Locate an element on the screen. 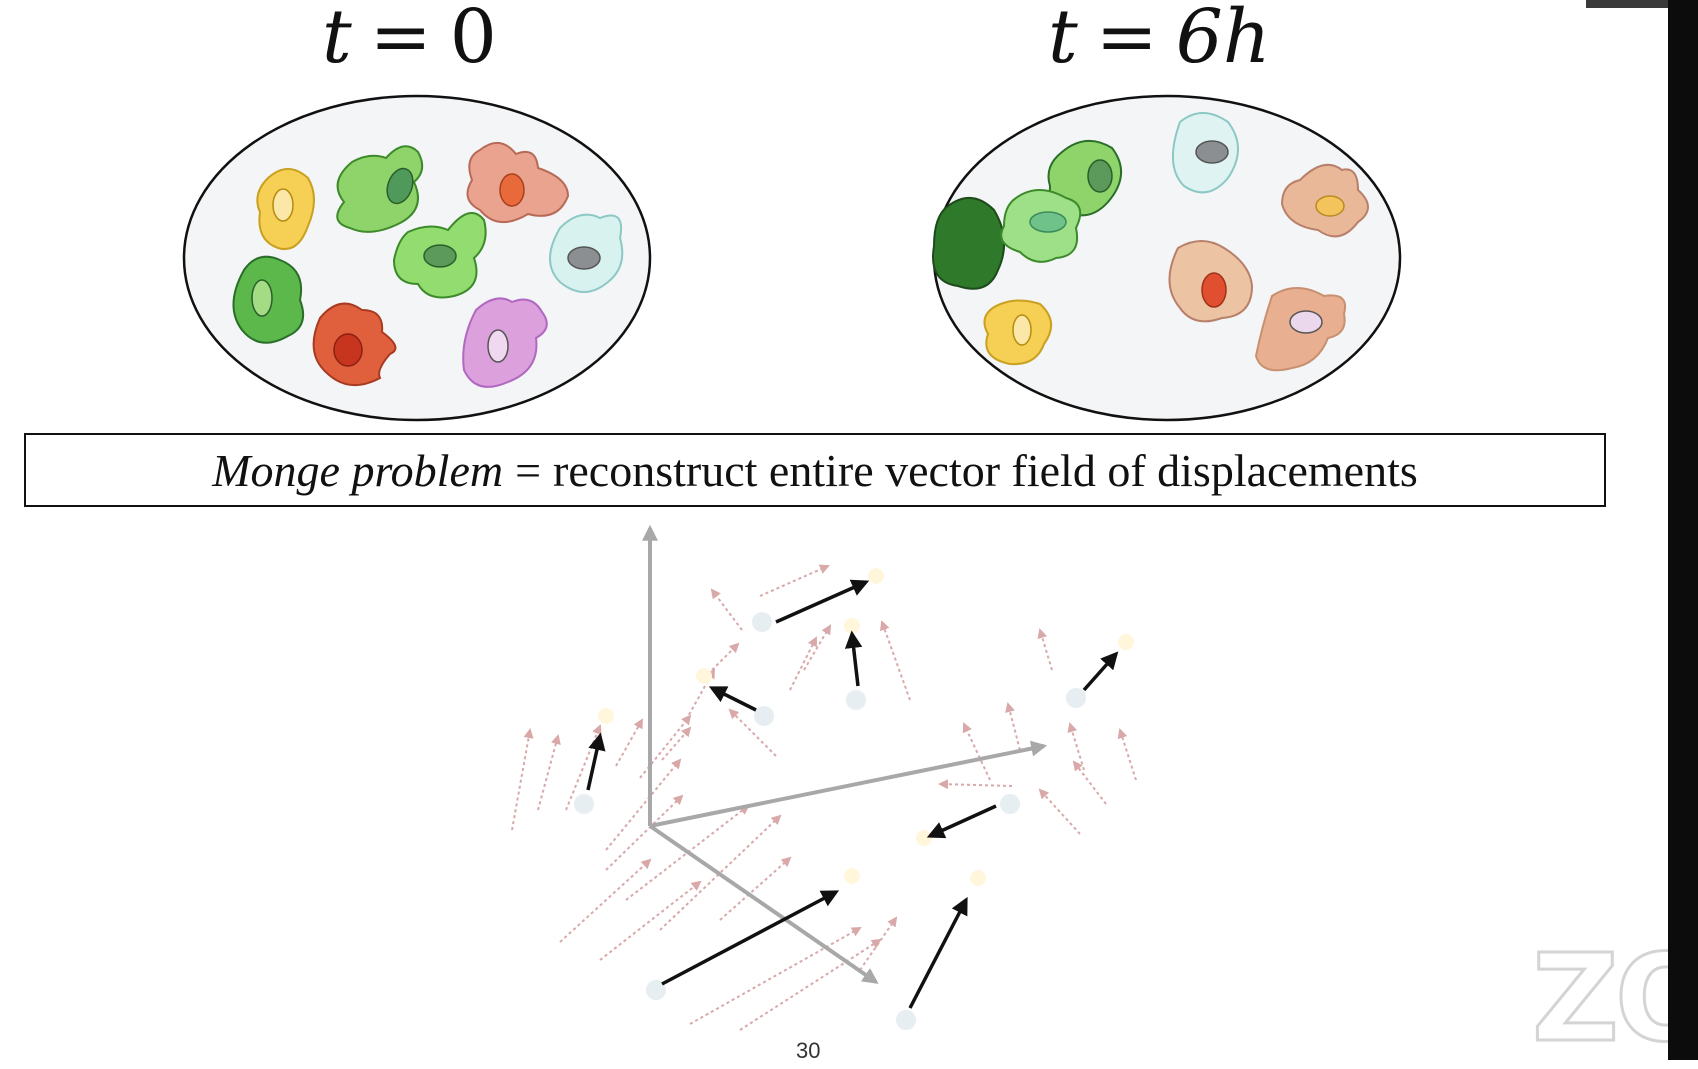 The image size is (1698, 1069). video-frame-edge is located at coordinates (1627, 4).